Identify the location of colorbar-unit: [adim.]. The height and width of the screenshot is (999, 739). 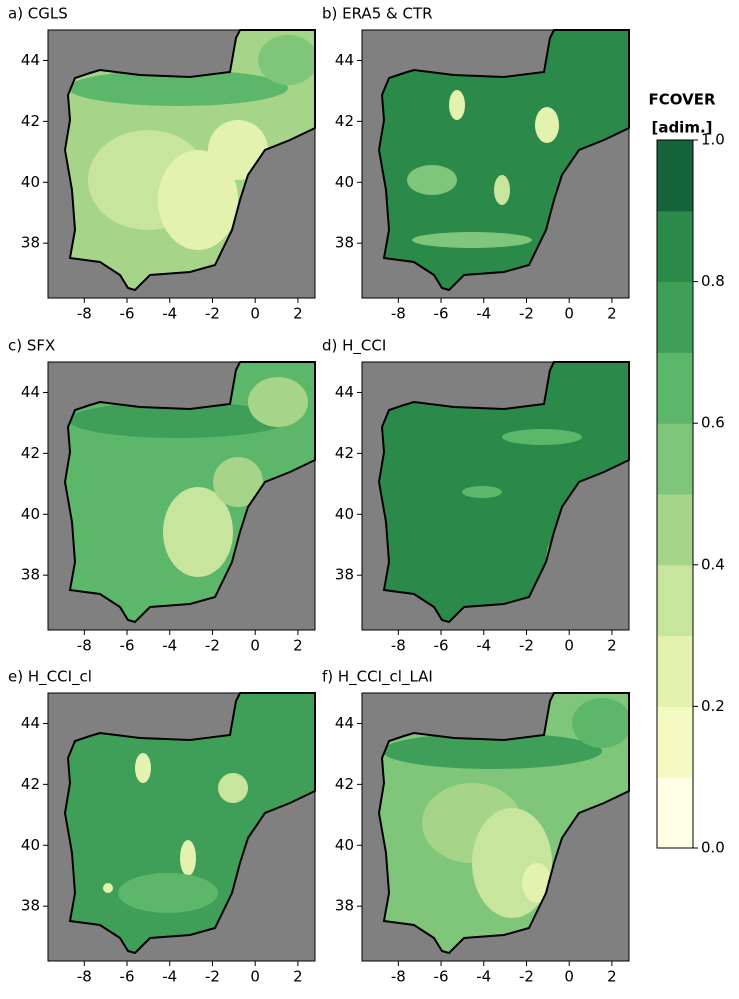
(681, 128).